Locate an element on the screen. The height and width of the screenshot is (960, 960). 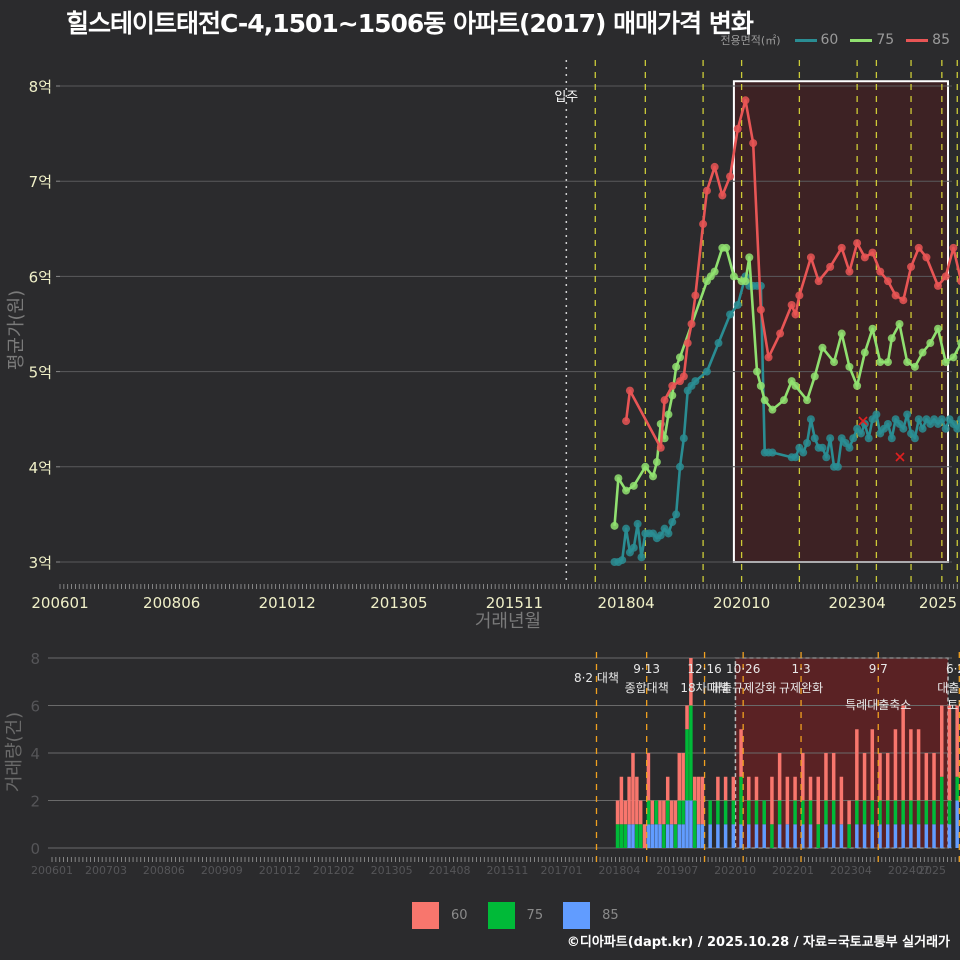
legend-item-75: 75 is located at coordinates (872, 40).